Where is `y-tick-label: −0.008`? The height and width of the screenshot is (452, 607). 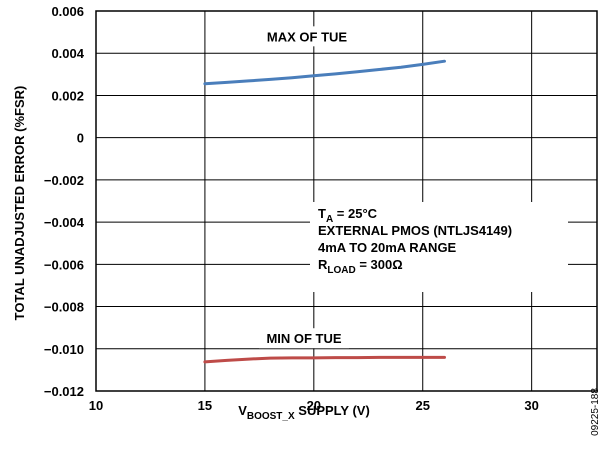
y-tick-label: −0.008 is located at coordinates (64, 307).